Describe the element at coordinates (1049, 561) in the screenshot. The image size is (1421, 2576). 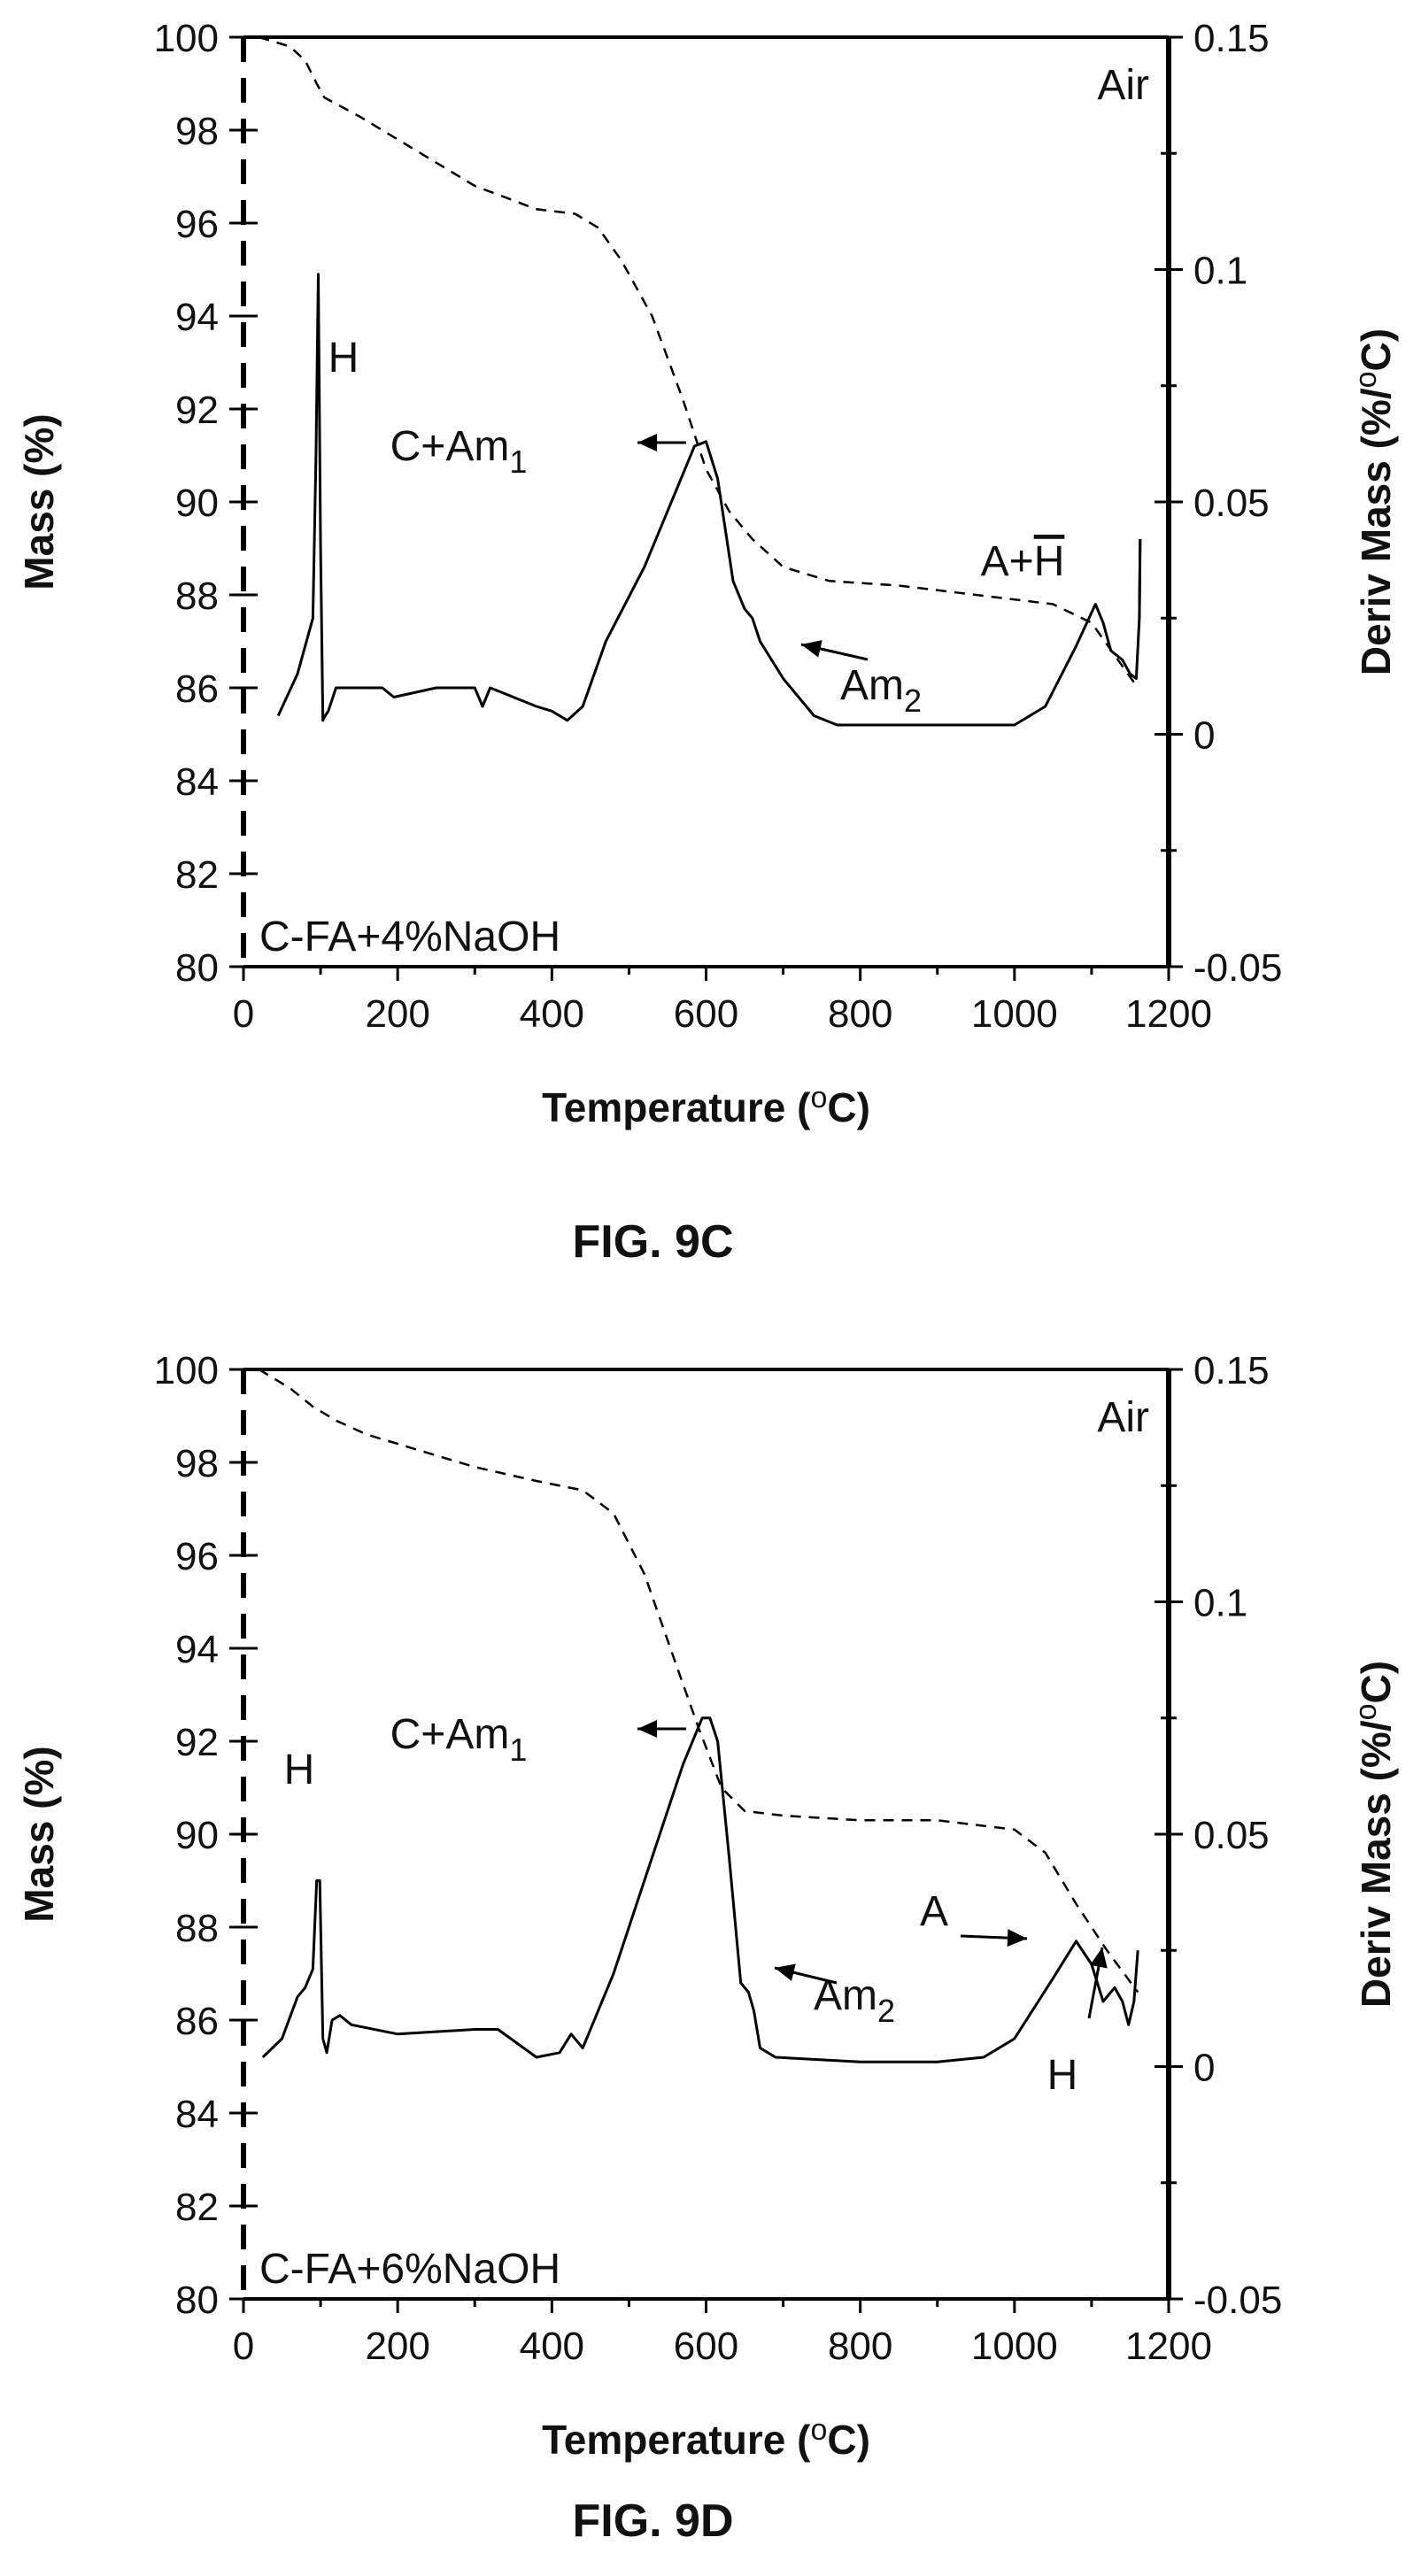
I see `peak-annotation-overbar-letter: H` at that location.